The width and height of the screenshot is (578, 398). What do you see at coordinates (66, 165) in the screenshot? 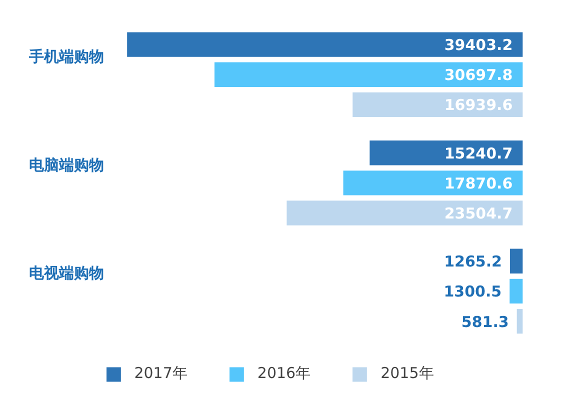
I see `y-tick-label: 电脑端购物` at bounding box center [66, 165].